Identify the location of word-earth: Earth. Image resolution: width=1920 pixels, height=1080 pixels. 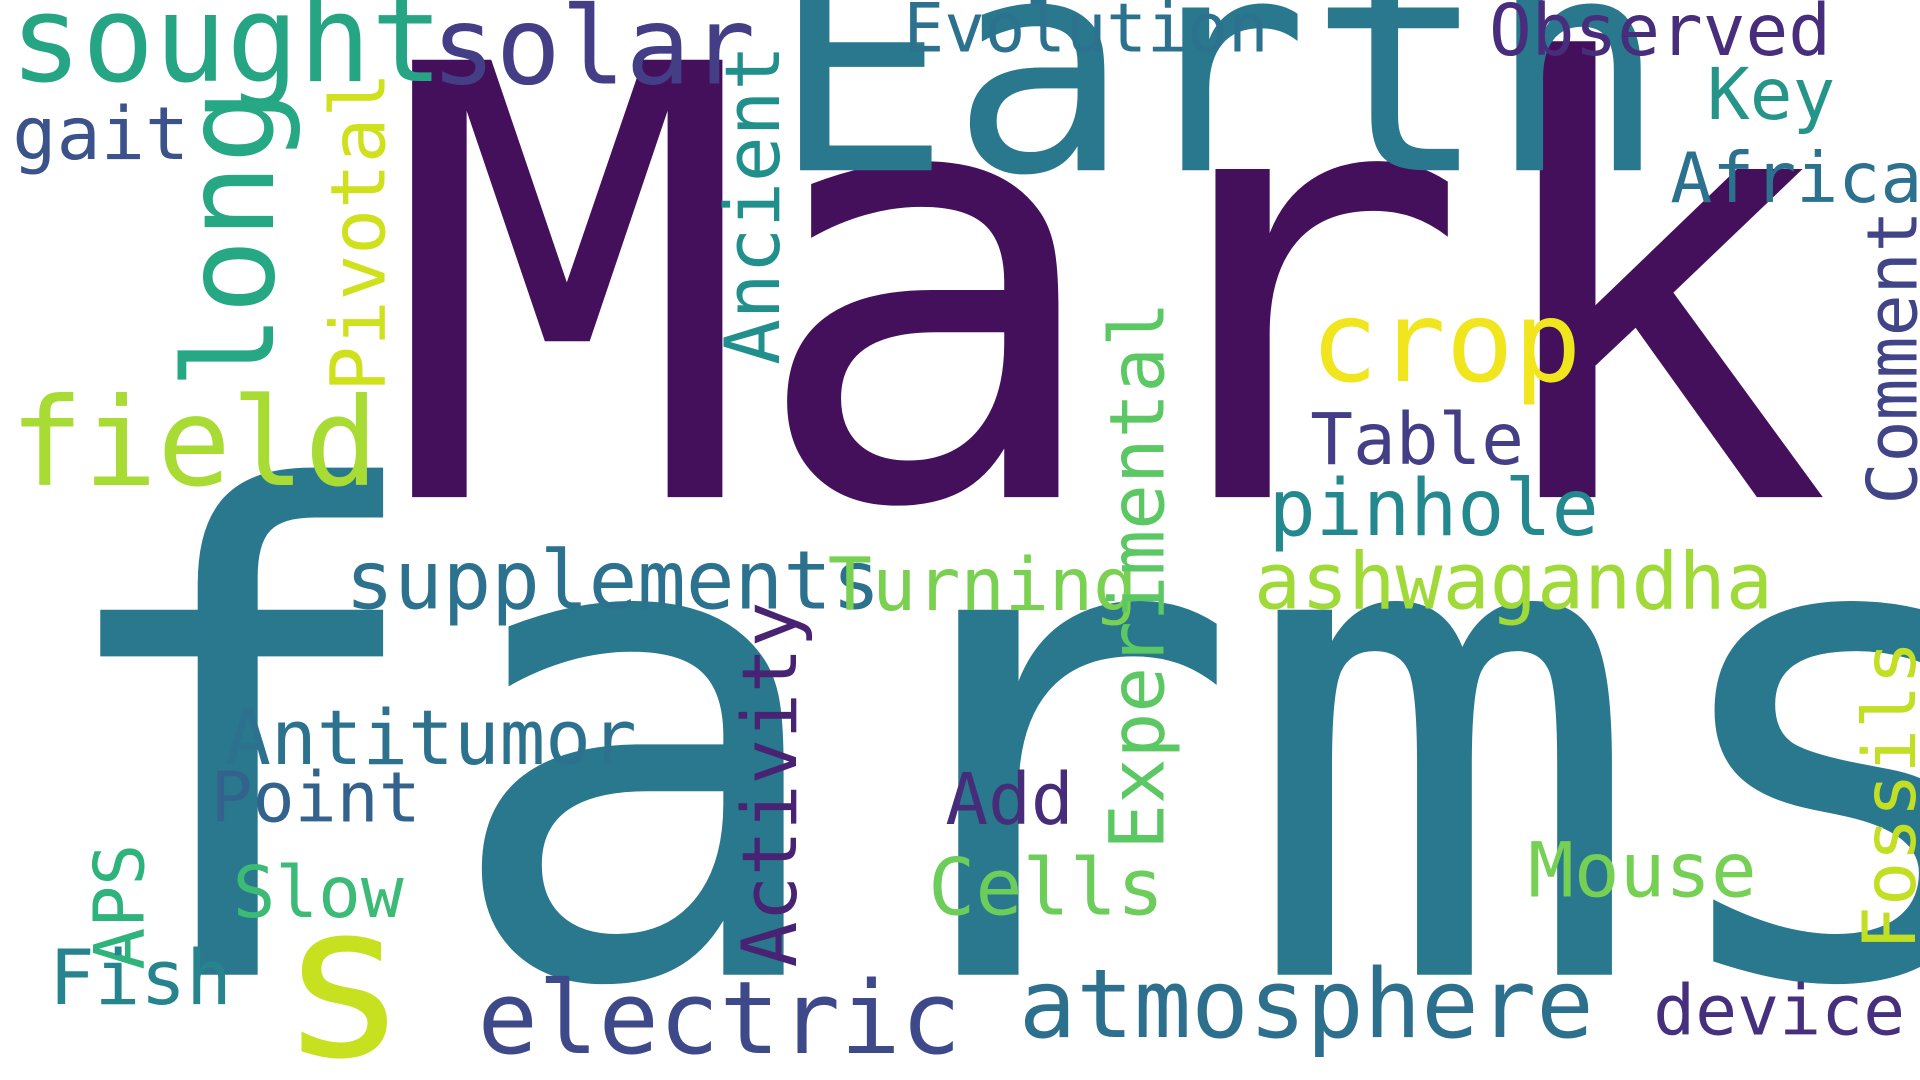
(1219, 121).